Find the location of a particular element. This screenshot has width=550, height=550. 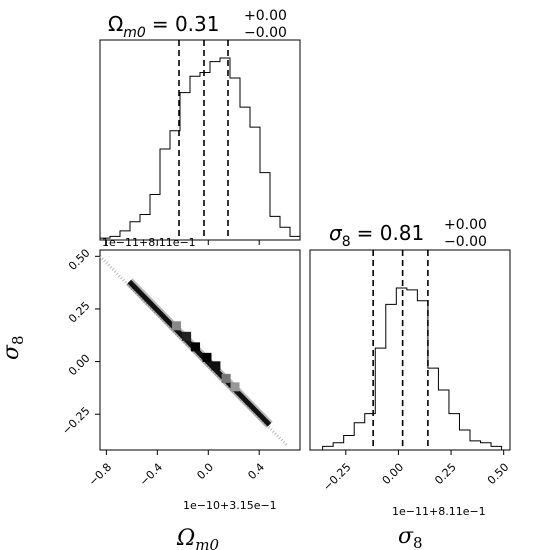

ylabel-sigma: σ8 is located at coordinates (13, 347).